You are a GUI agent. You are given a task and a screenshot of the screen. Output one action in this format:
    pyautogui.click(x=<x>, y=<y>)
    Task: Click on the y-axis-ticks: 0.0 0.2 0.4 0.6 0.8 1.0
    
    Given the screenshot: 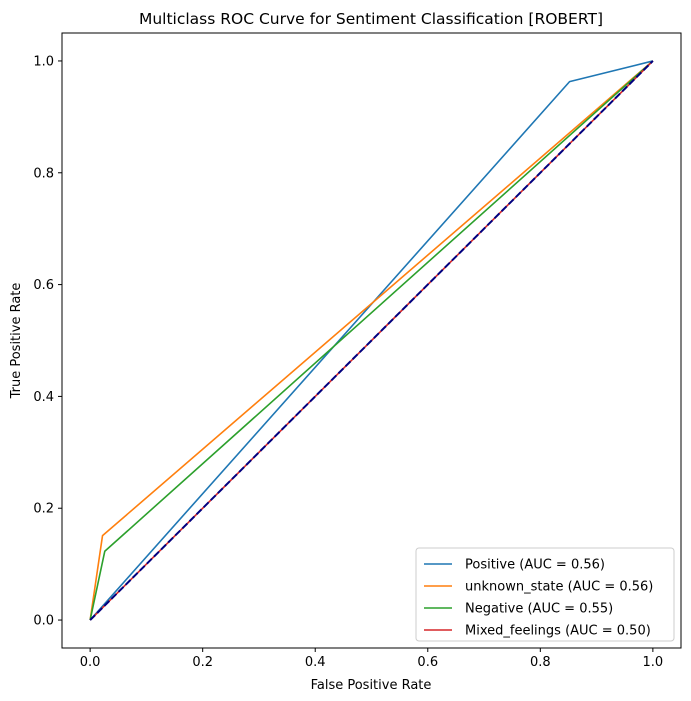 What is the action you would take?
    pyautogui.click(x=47, y=341)
    